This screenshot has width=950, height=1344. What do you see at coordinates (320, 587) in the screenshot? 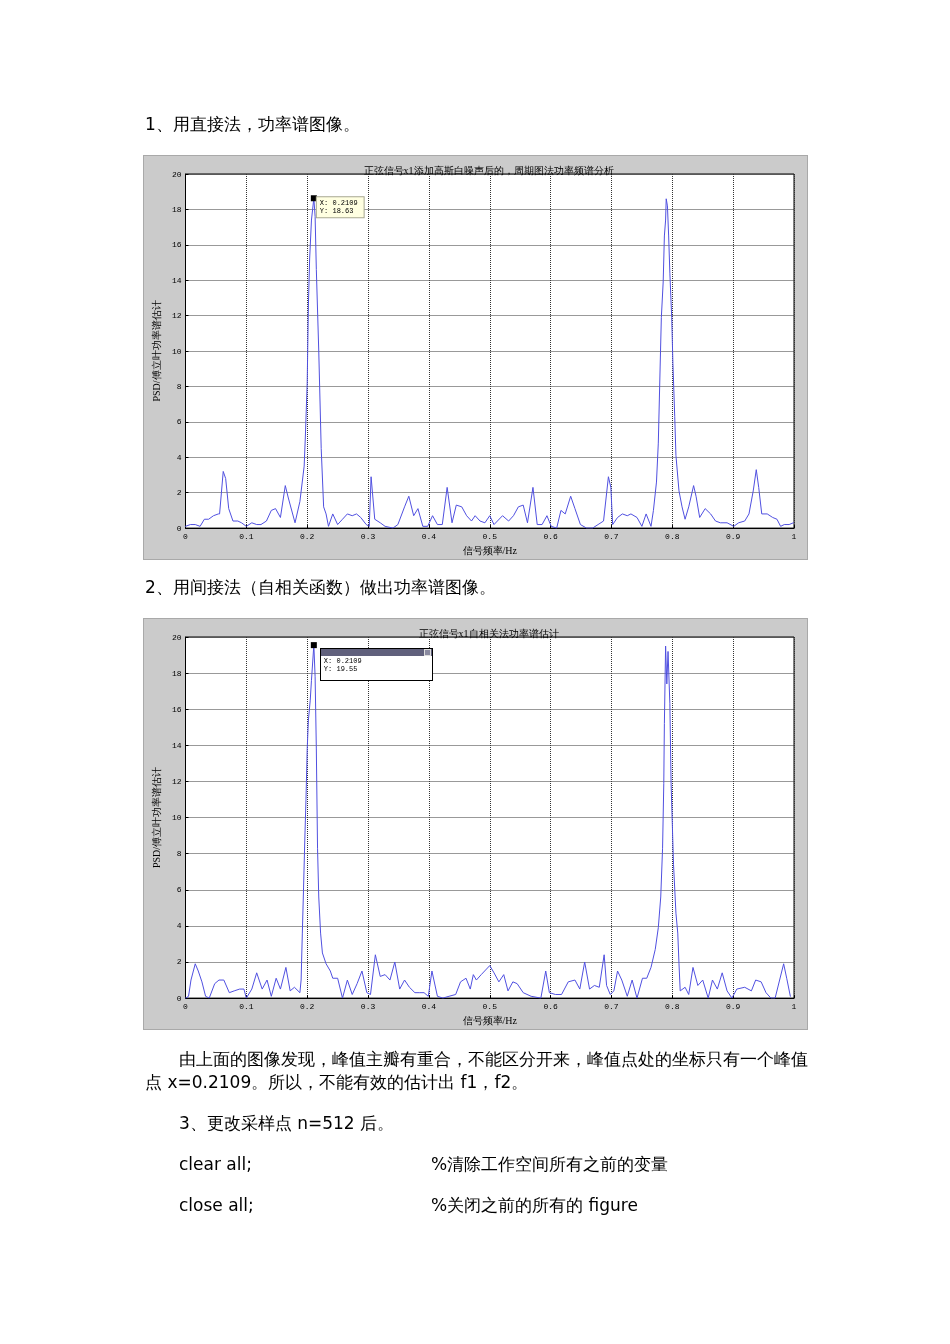
I see `text: 2、用间接法（自相关函数）做出功率谱图像。` at bounding box center [320, 587].